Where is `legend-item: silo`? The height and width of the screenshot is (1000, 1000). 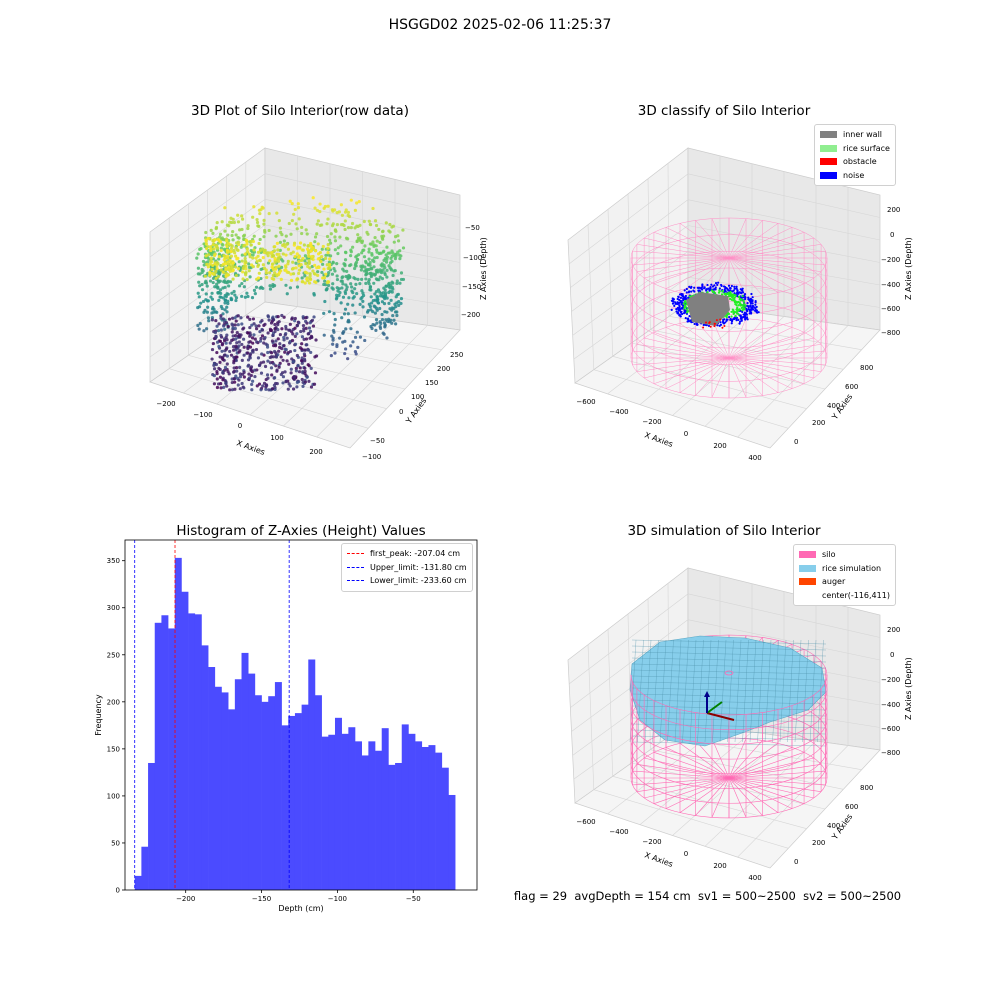
legend-item: silo is located at coordinates (844, 555).